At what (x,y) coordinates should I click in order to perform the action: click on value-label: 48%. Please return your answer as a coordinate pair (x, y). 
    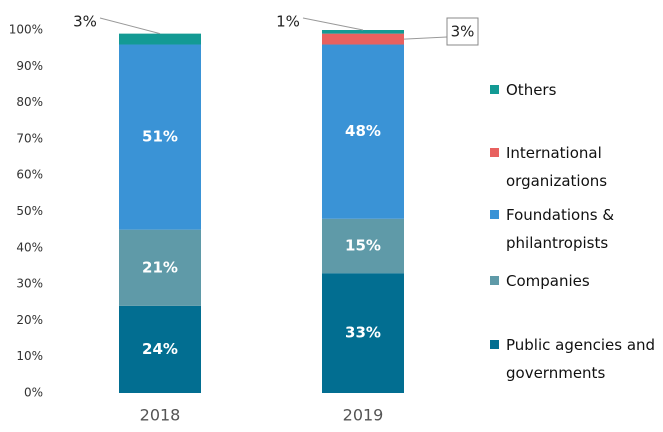
    Looking at the image, I should click on (363, 131).